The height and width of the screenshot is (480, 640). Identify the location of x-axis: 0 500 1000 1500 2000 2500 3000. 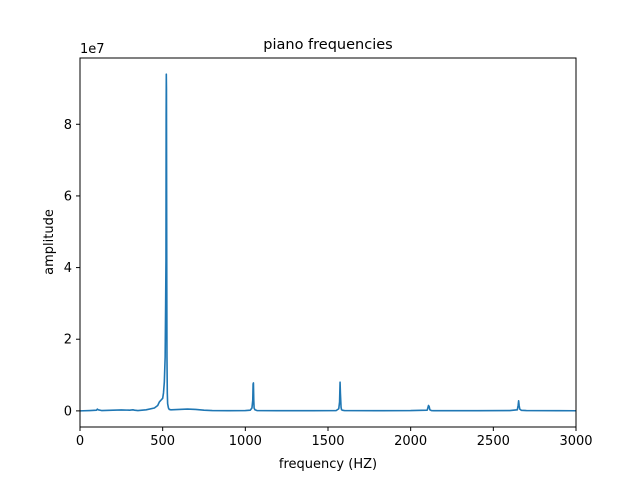
(334, 438).